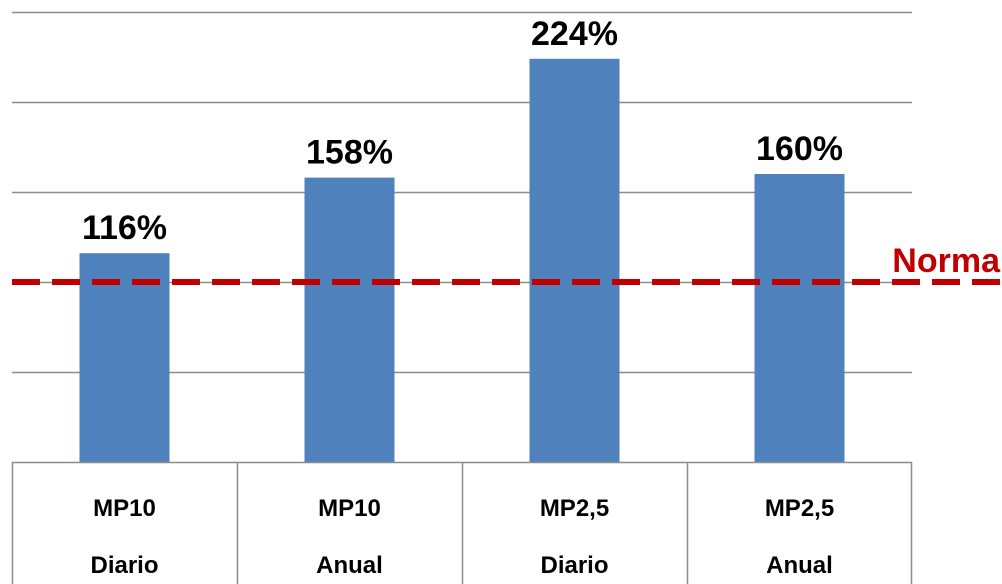 Image resolution: width=1002 pixels, height=584 pixels. I want to click on reference-line-label: Norma, so click(946, 261).